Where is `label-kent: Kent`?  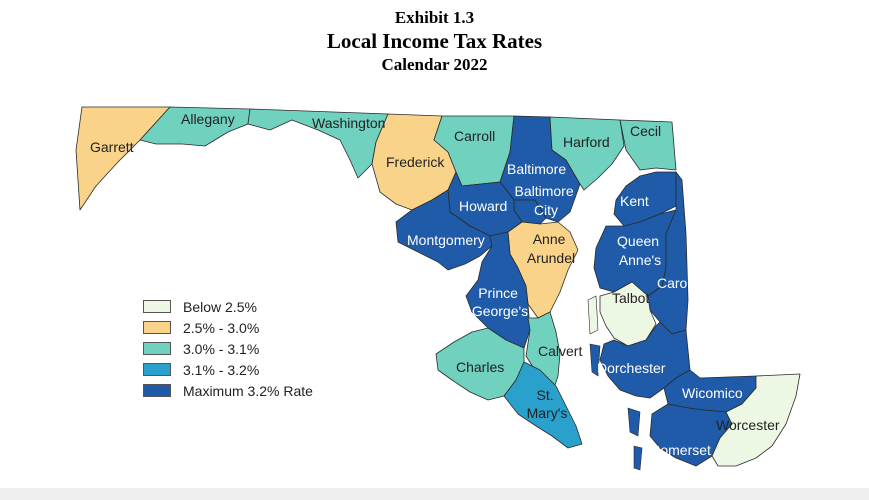
label-kent: Kent is located at coordinates (634, 201).